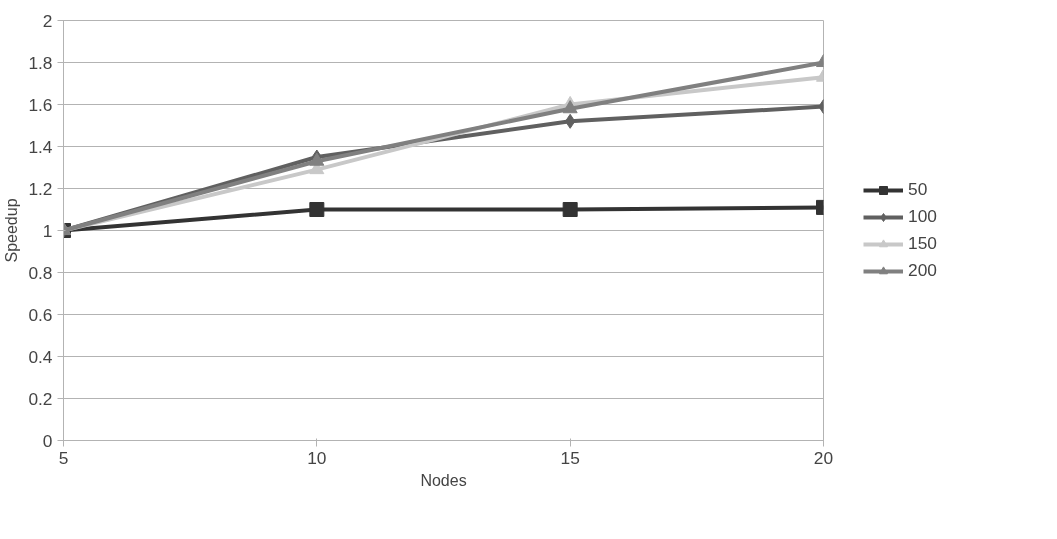  What do you see at coordinates (922, 216) in the screenshot?
I see `legend-label: 100` at bounding box center [922, 216].